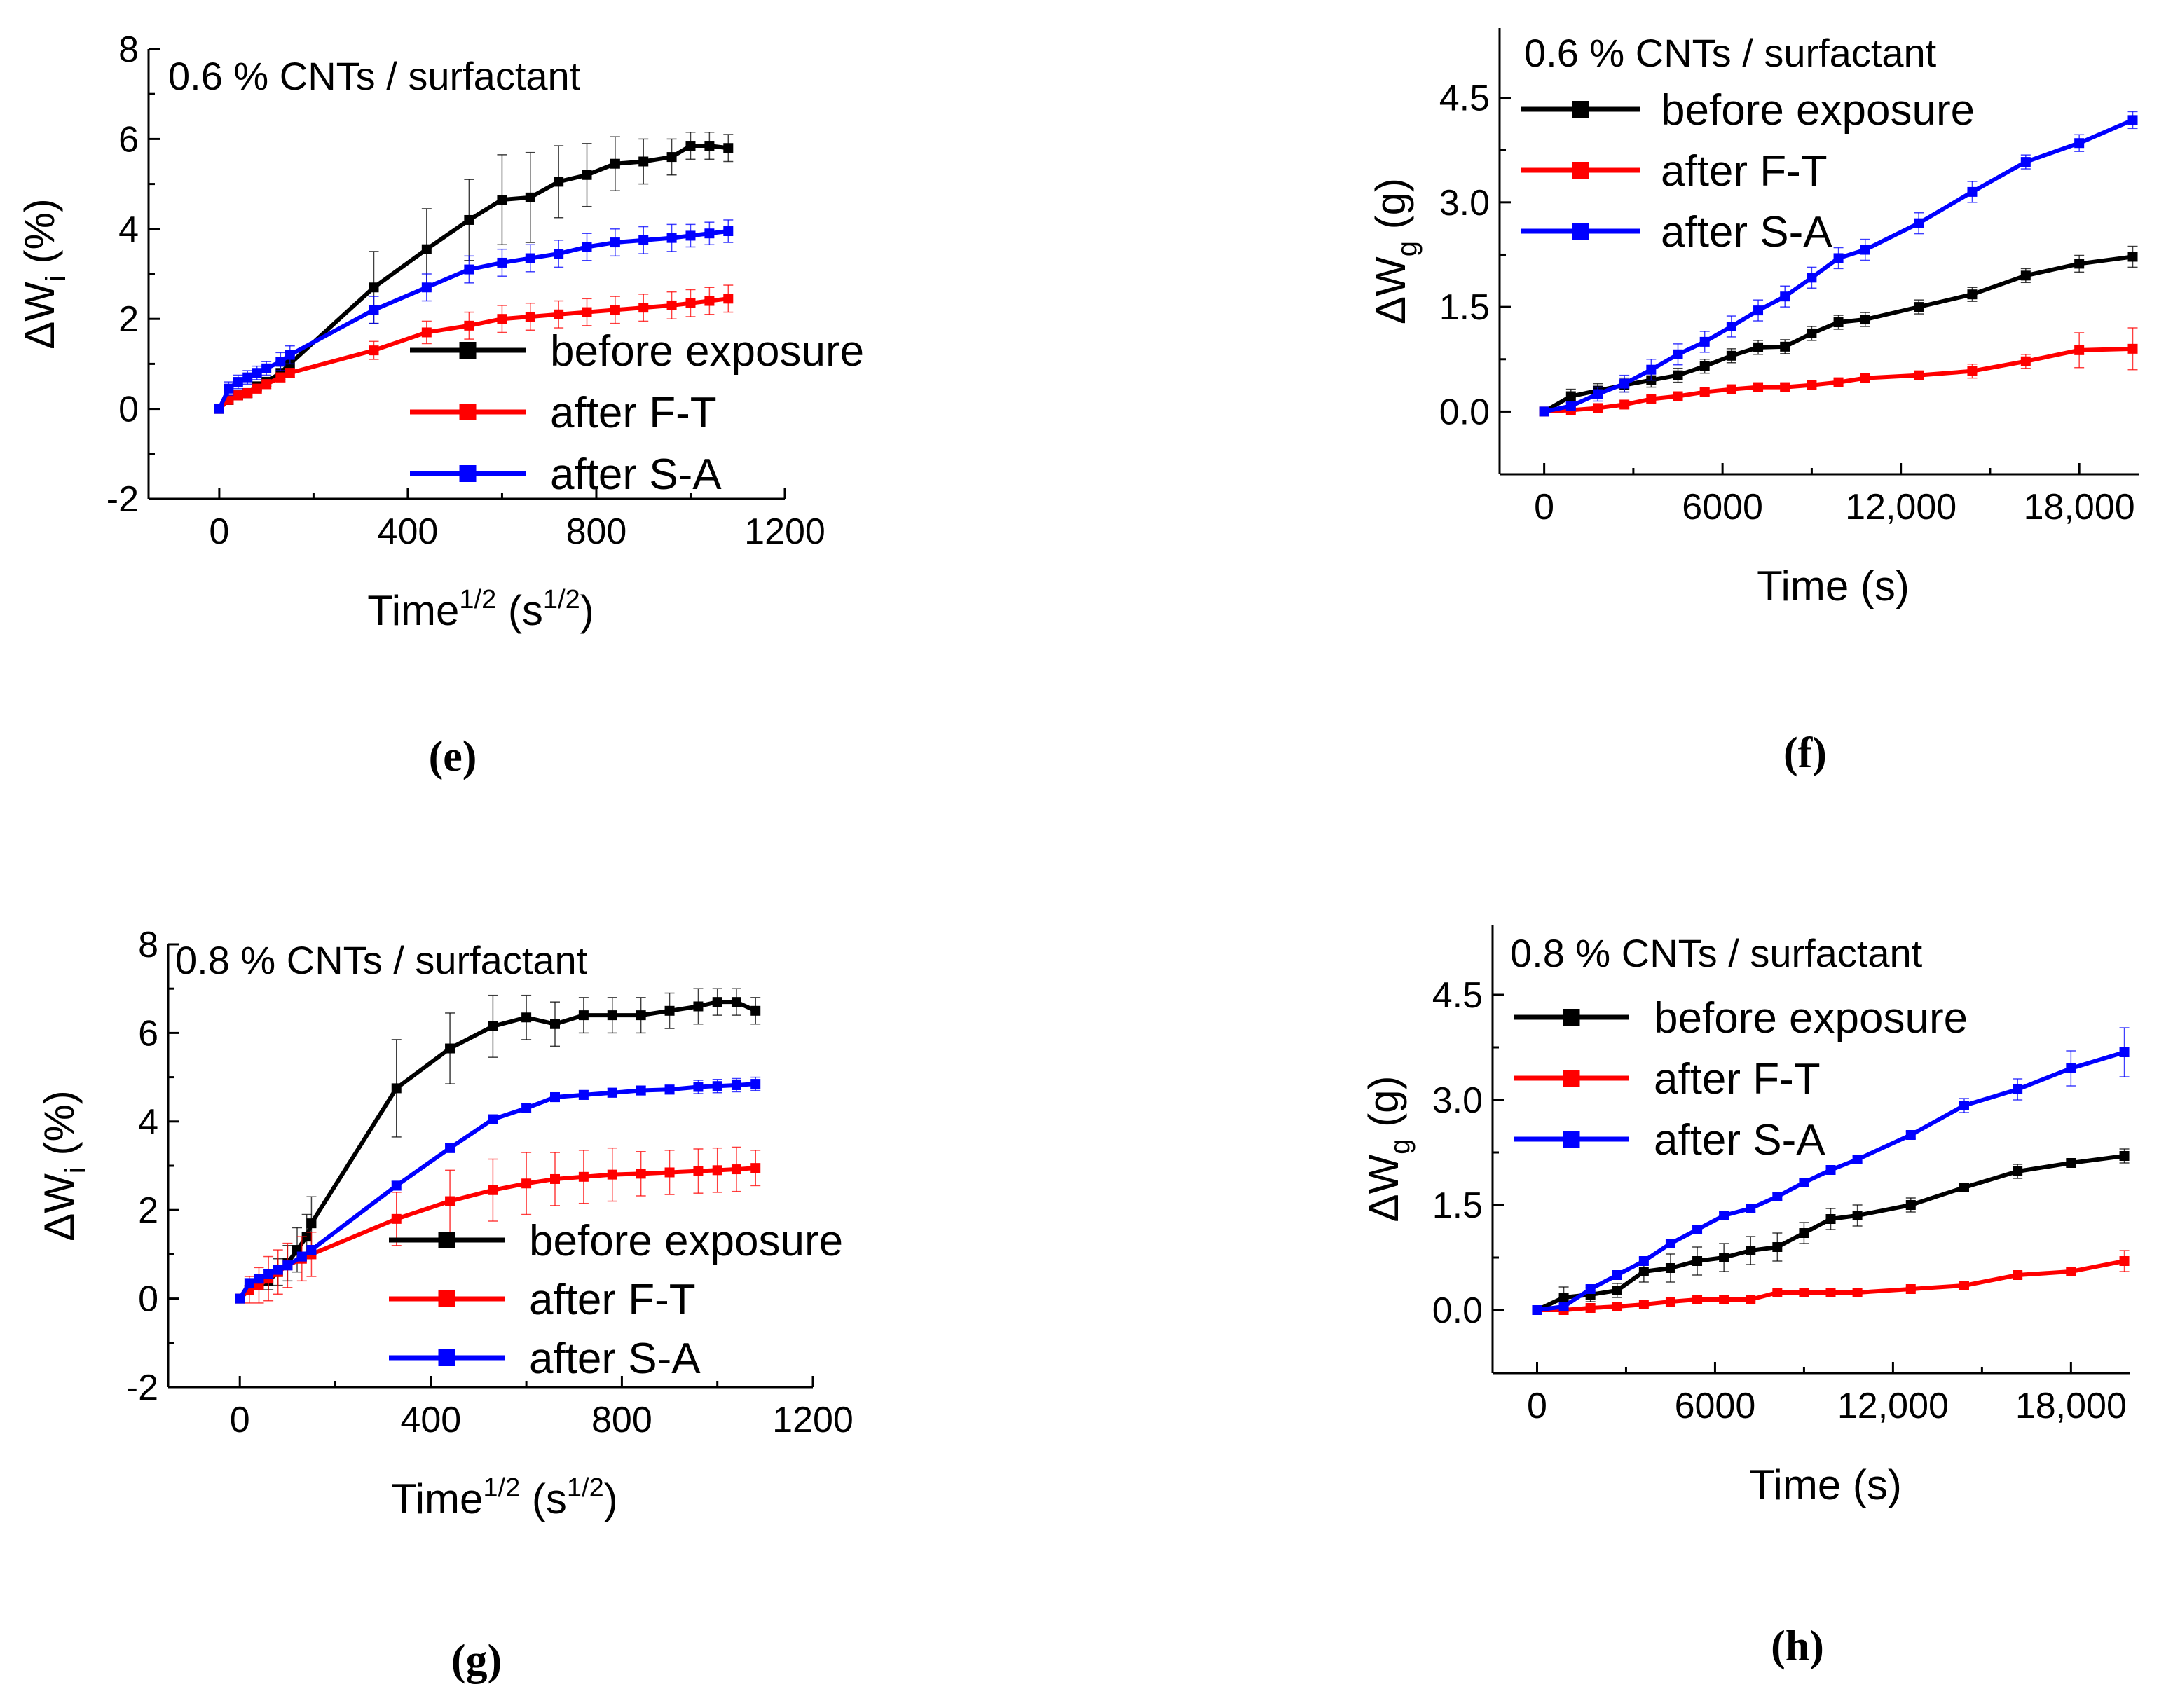  Describe the element at coordinates (1805, 753) in the screenshot. I see `panel-caption: (f)` at that location.